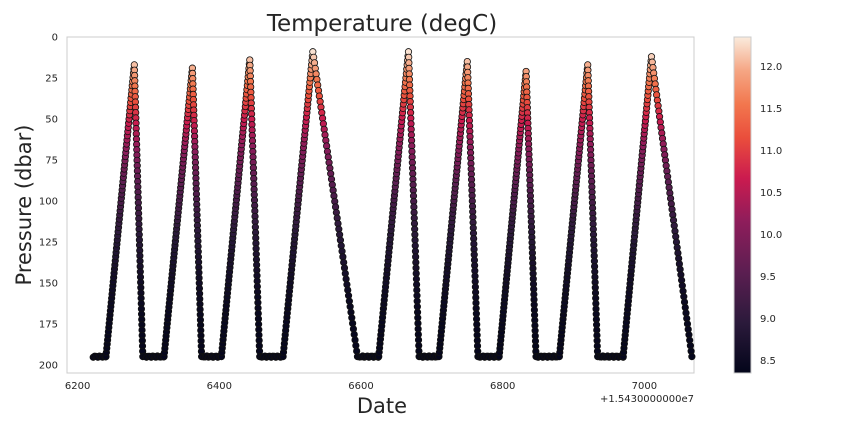 The width and height of the screenshot is (864, 432). What do you see at coordinates (77, 386) in the screenshot?
I see `x-tick-label: 6200` at bounding box center [77, 386].